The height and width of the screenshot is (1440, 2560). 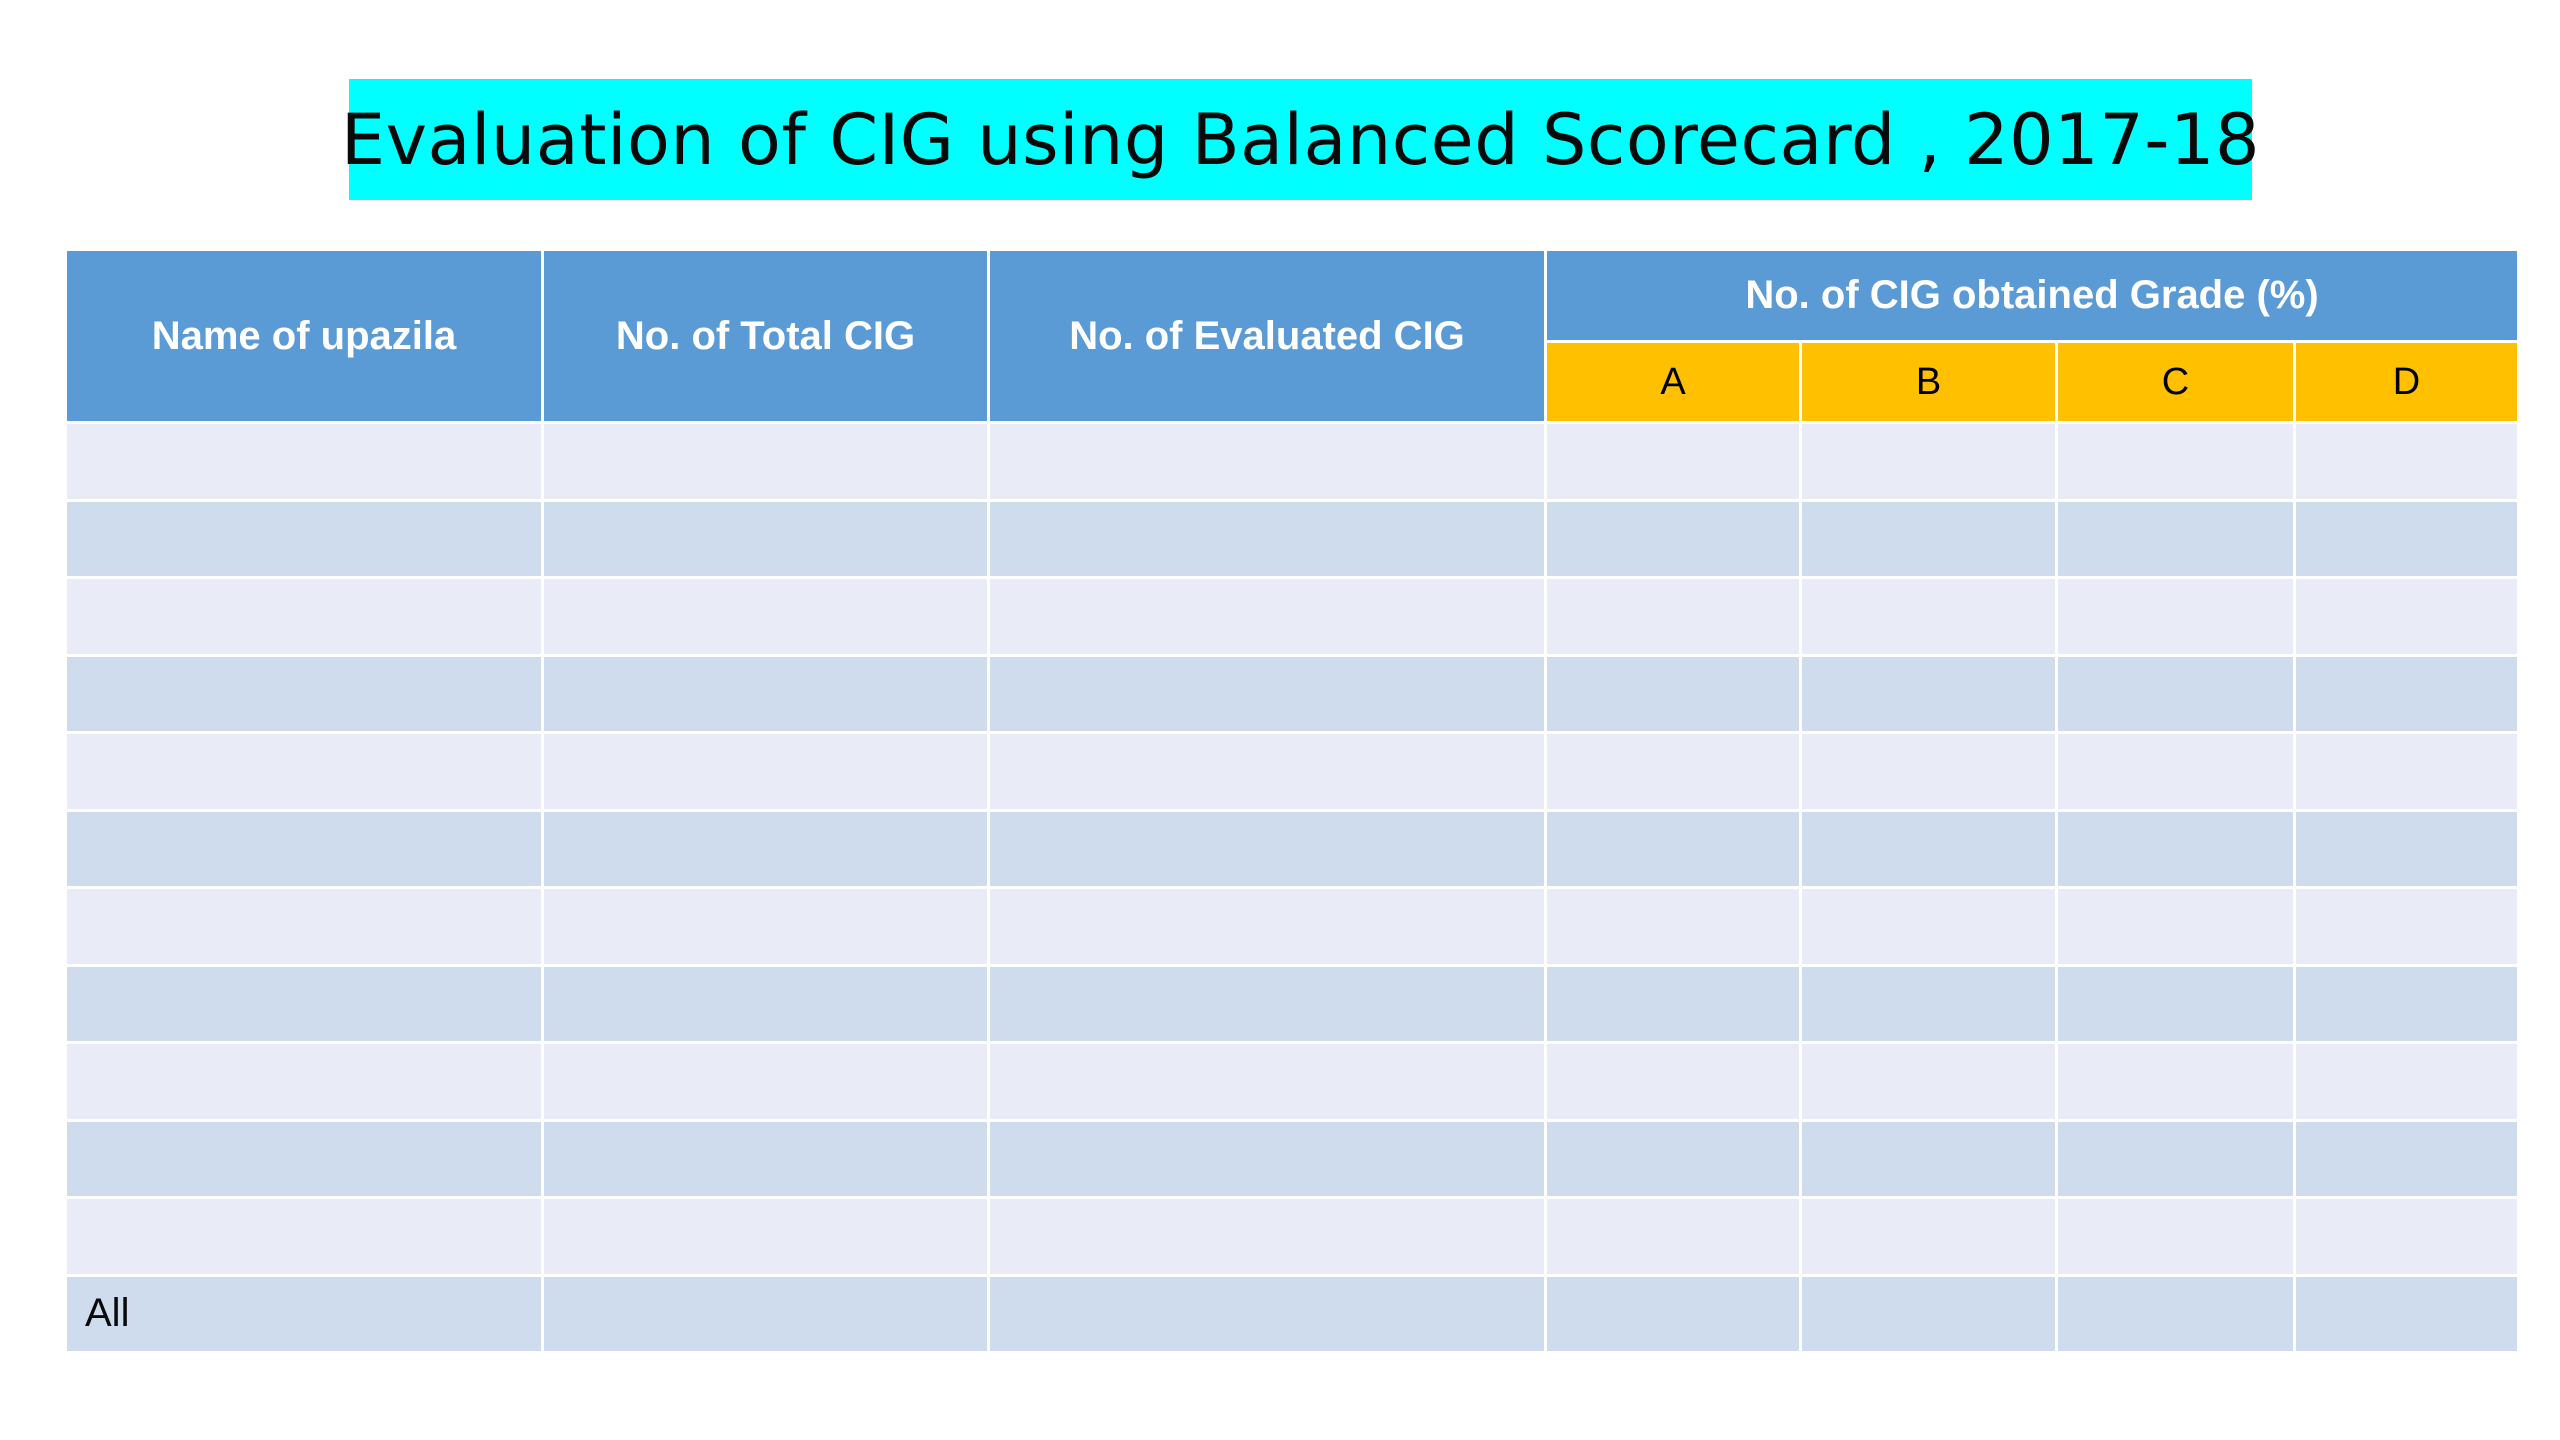 I want to click on cell-upazila: All, so click(x=305, y=1312).